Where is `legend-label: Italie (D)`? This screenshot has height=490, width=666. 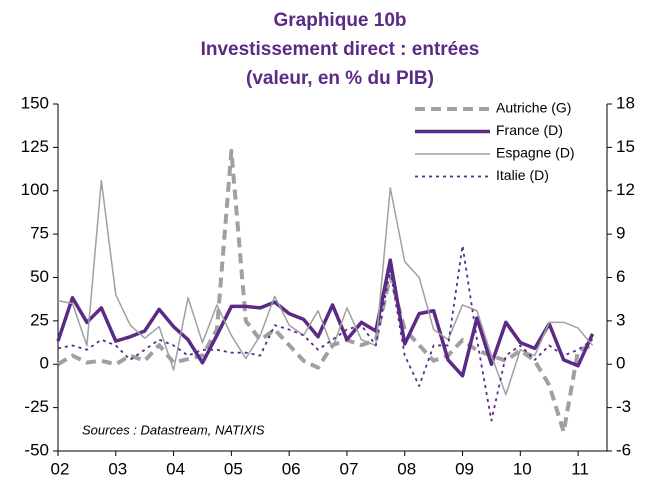
legend-label: Italie (D) is located at coordinates (522, 175).